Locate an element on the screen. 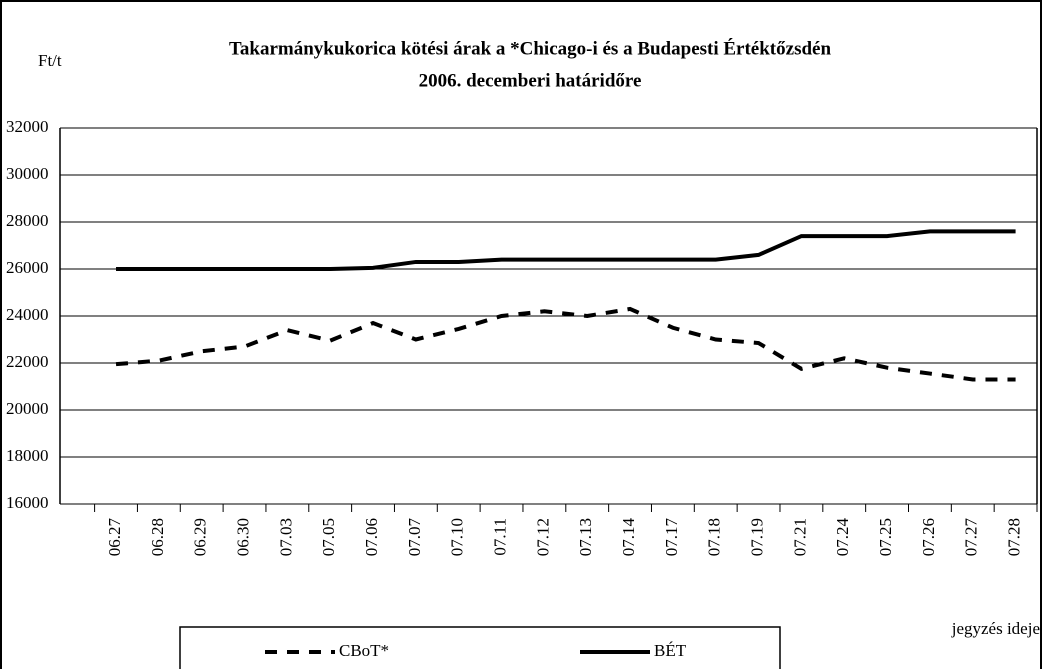 This screenshot has height=669, width=1042. x-tick-label: 07.28 is located at coordinates (1013, 537).